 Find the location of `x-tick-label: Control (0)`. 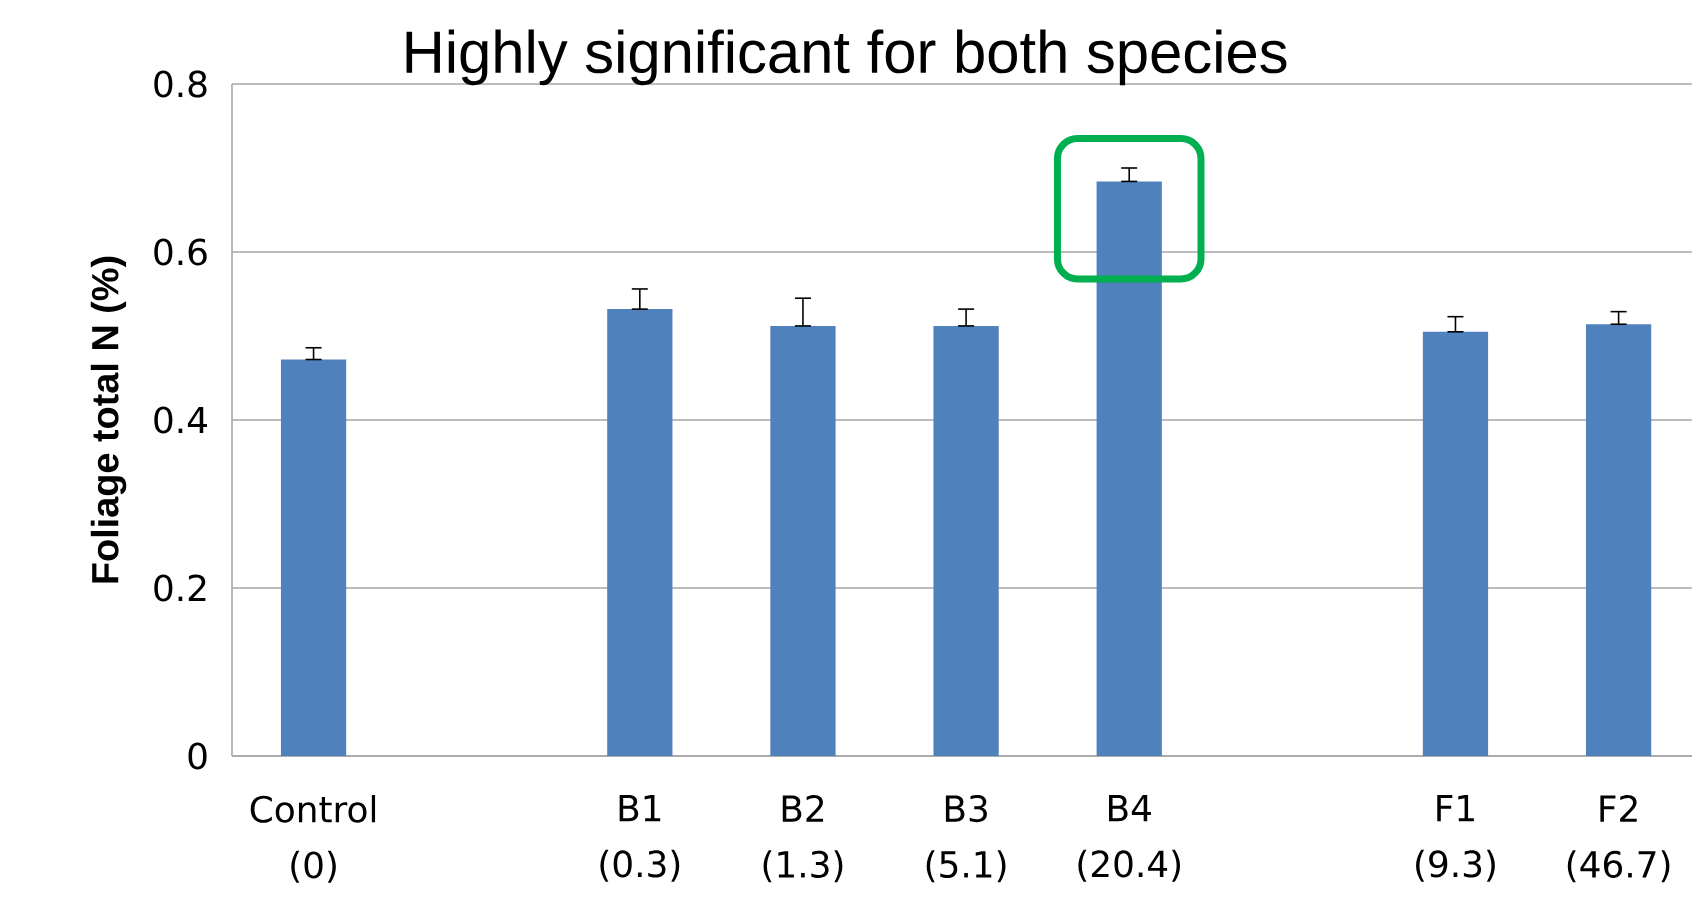

x-tick-label: Control (0) is located at coordinates (313, 839).